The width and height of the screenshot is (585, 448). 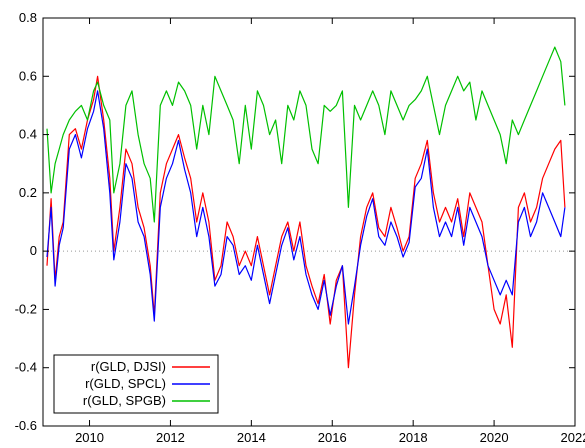 I want to click on x-tick-labels: 2010 2012 2014 2016 2018 2020 2022, so click(x=330, y=437).